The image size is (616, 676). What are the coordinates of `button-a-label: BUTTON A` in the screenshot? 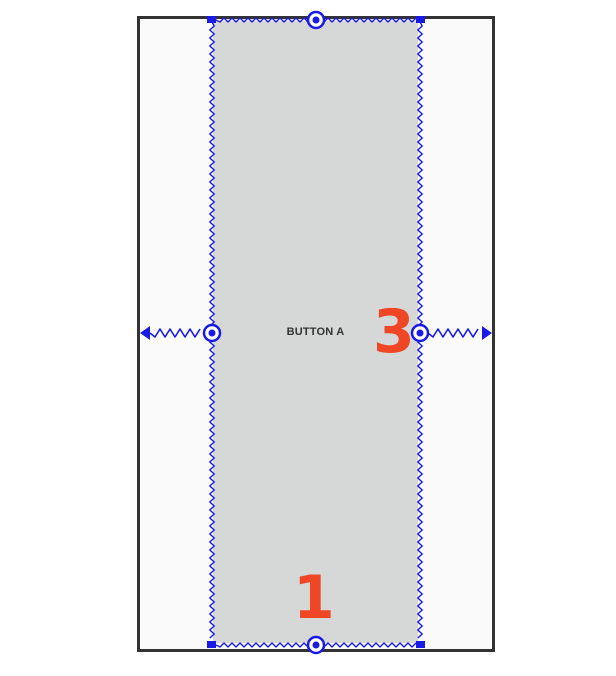 It's located at (315, 332).